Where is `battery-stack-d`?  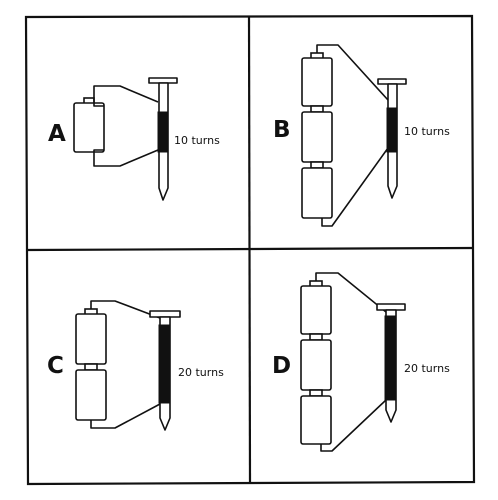 battery-stack-d is located at coordinates (316, 362).